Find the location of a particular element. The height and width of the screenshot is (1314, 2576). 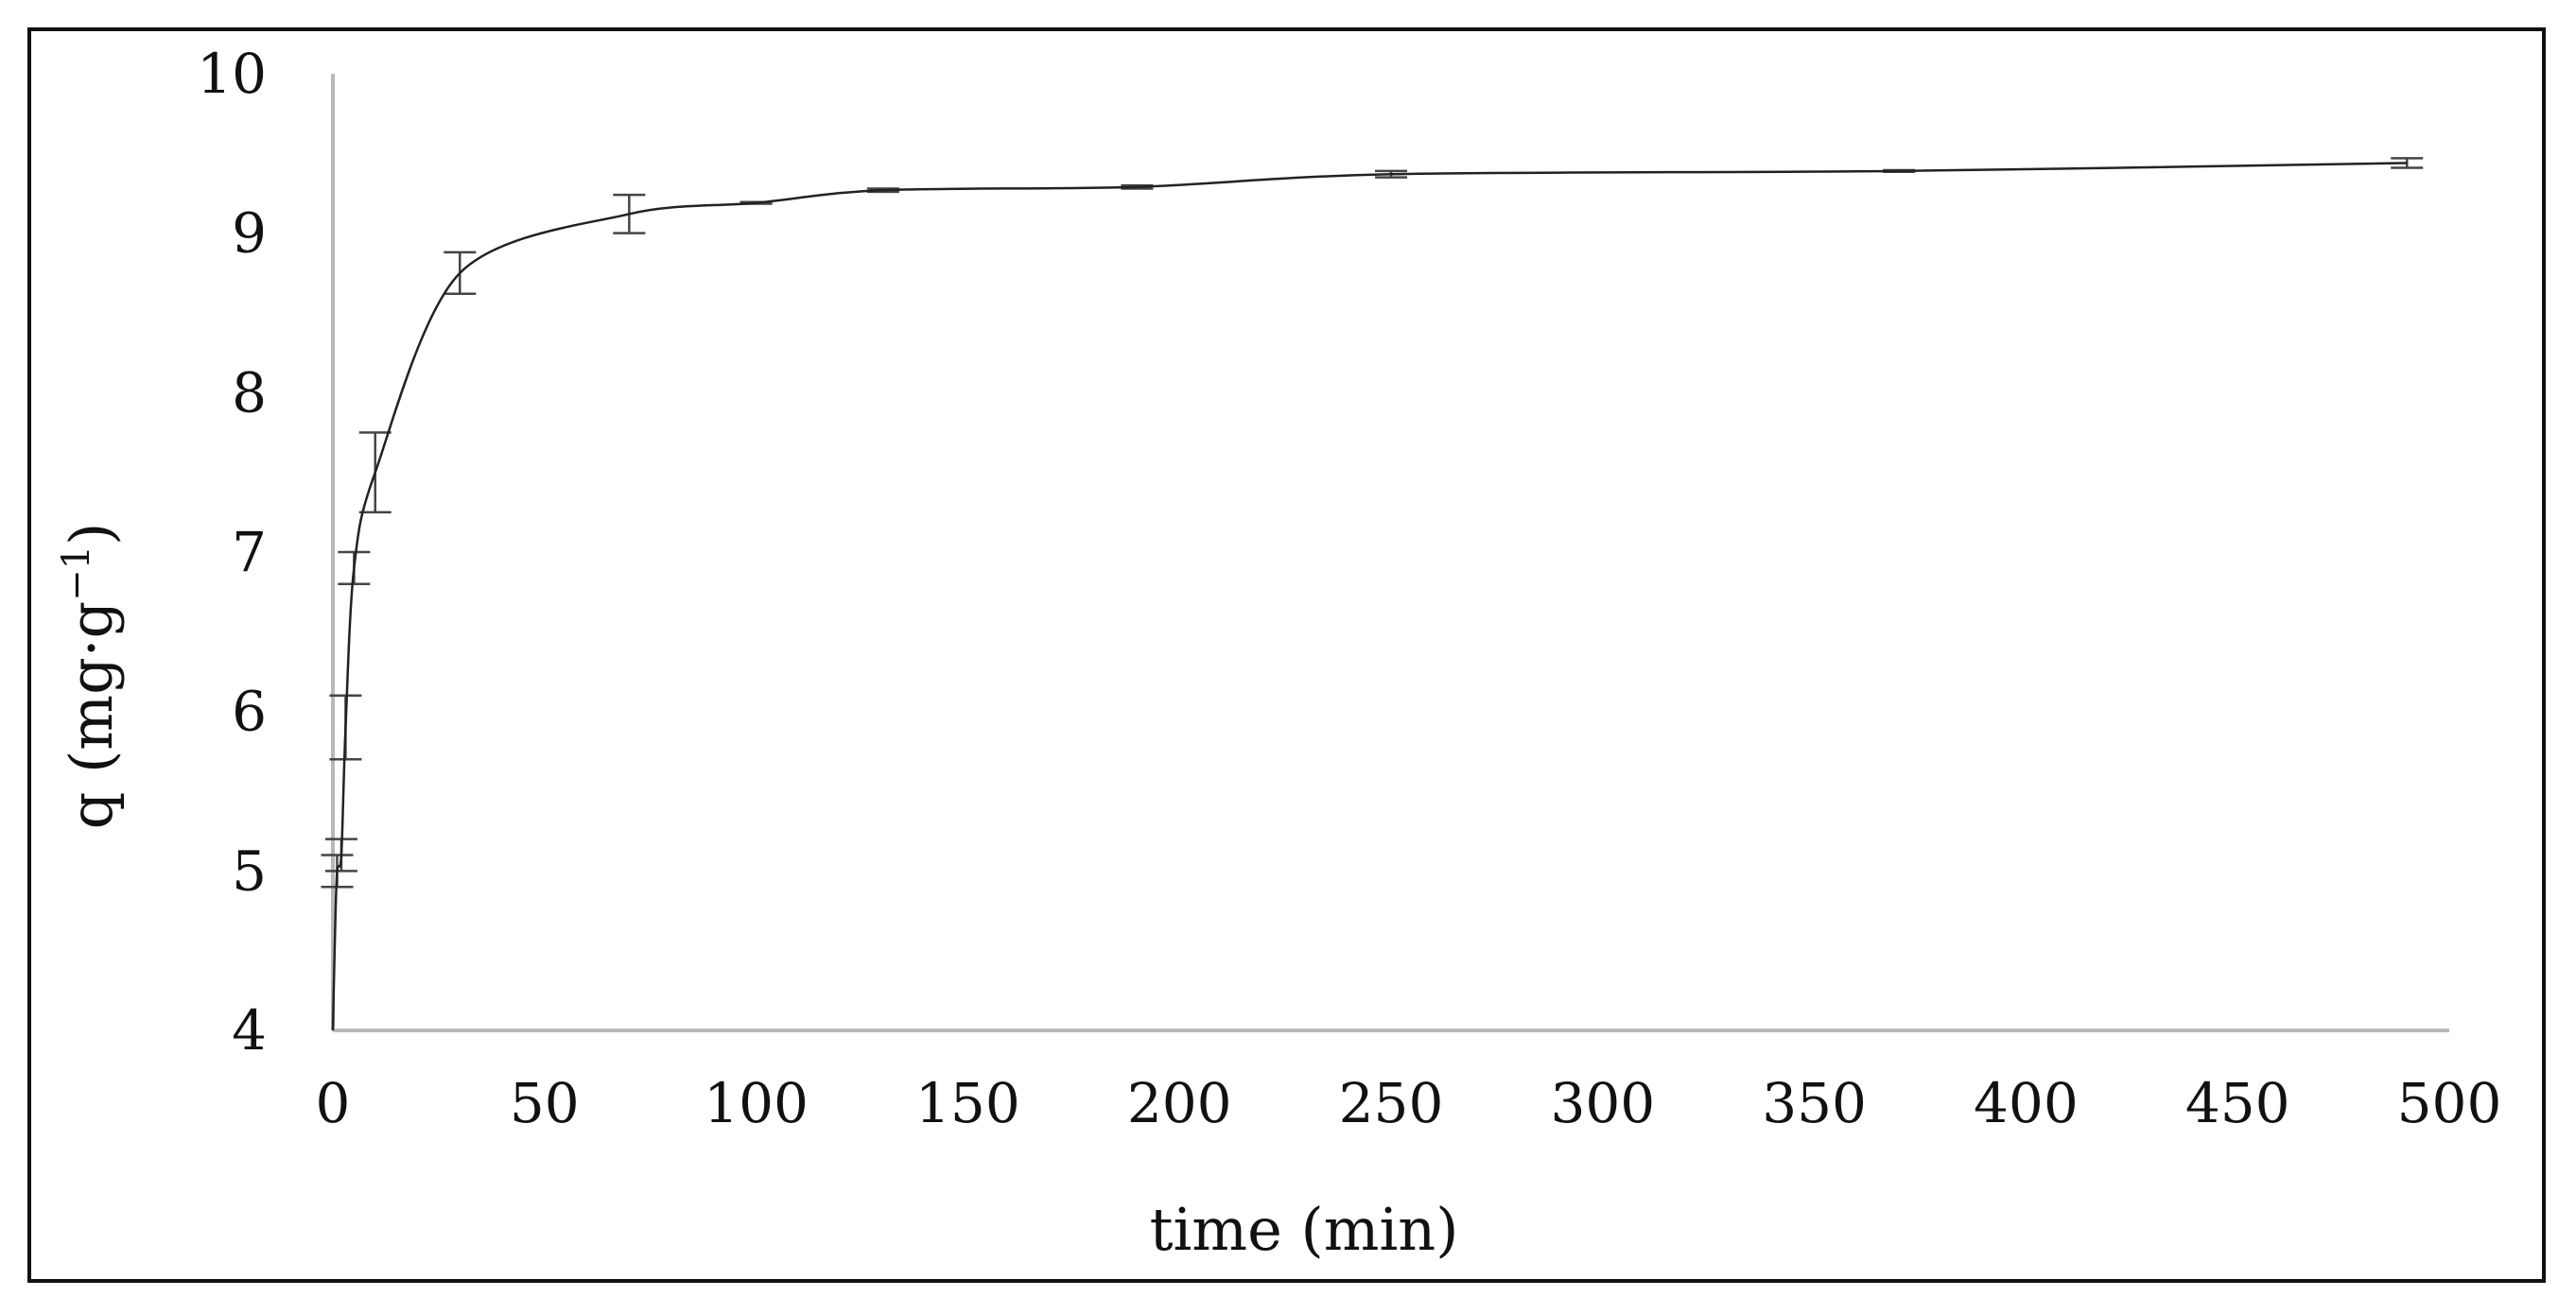

x-tick-label: 250 is located at coordinates (1391, 1103).